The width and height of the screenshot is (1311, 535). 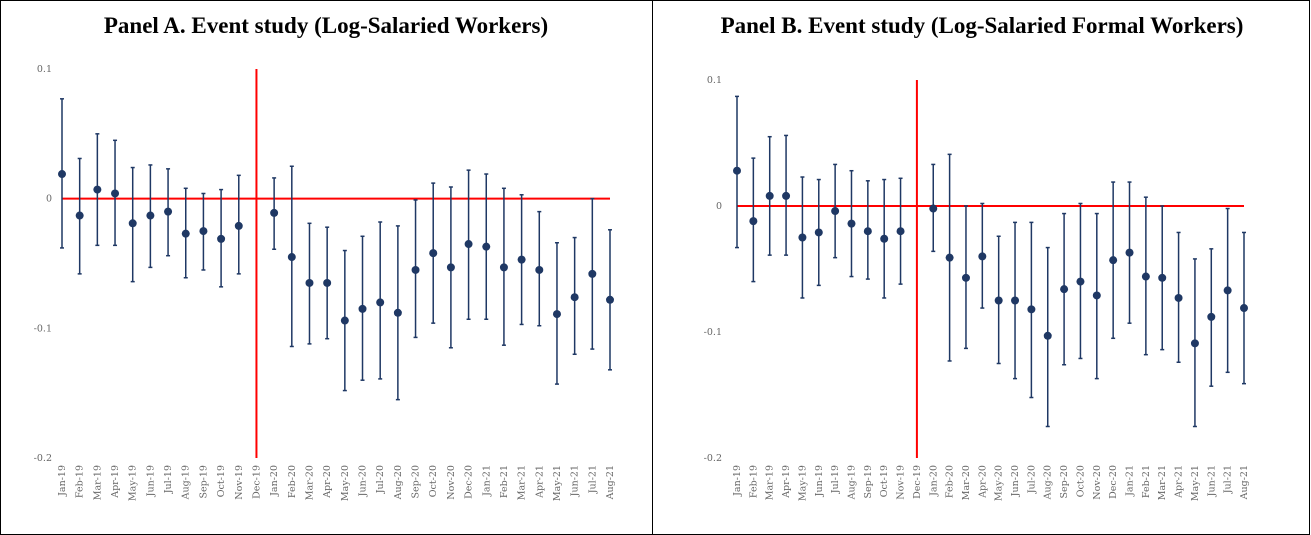 What do you see at coordinates (363, 481) in the screenshot?
I see `x-tick-label: Jun-20` at bounding box center [363, 481].